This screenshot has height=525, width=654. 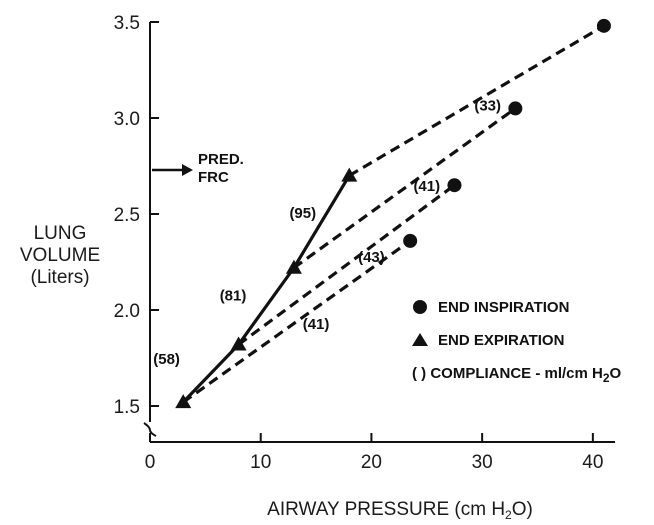 I want to click on x-axis-title: AIRWAY PRESSURE (cm H2O), so click(x=400, y=510).